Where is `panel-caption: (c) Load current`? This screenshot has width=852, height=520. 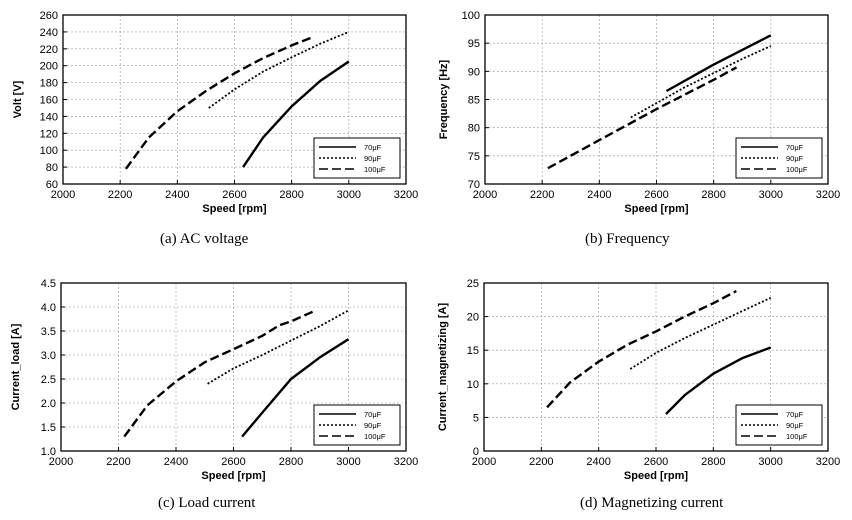 panel-caption: (c) Load current is located at coordinates (207, 503).